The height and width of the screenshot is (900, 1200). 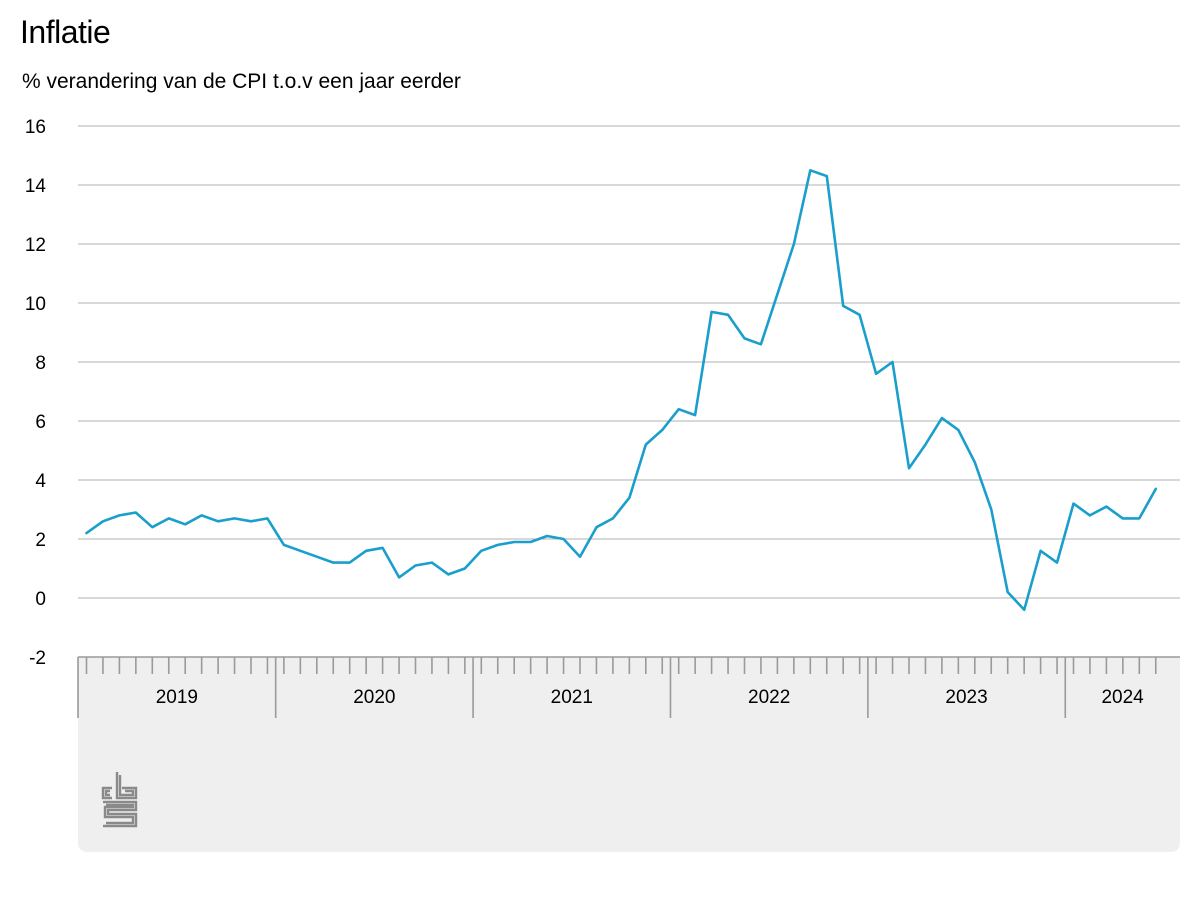 I want to click on x-year-label: 2020, so click(x=374, y=697).